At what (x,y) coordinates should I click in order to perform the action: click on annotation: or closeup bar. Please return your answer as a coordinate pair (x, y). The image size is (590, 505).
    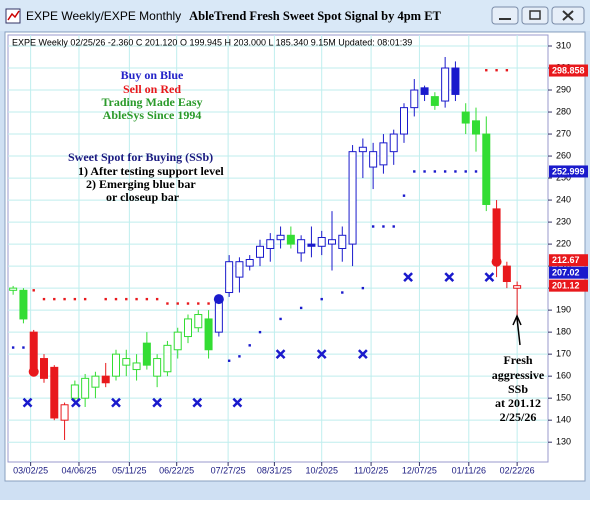
    Looking at the image, I should click on (143, 197).